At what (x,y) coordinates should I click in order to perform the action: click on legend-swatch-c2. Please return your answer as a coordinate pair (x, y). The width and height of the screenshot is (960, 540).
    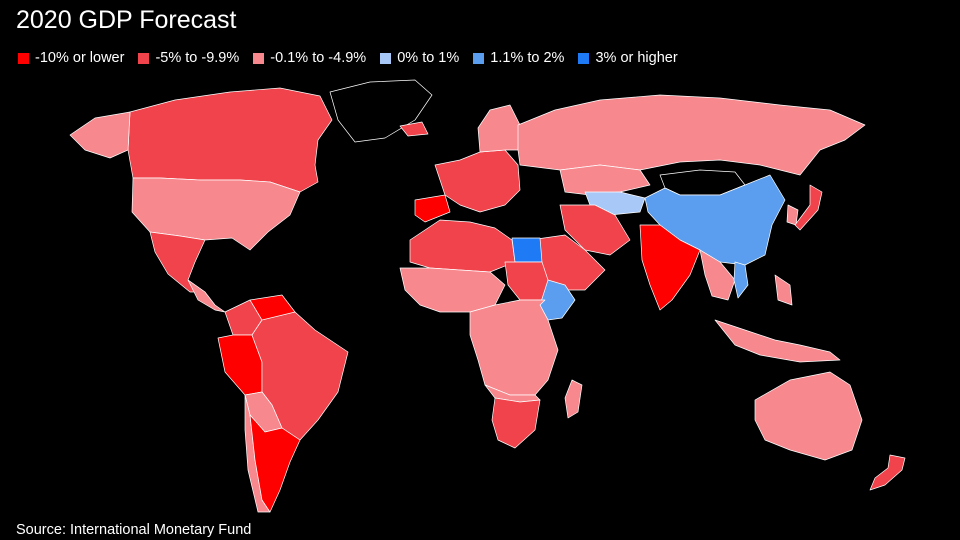
    Looking at the image, I should click on (144, 58).